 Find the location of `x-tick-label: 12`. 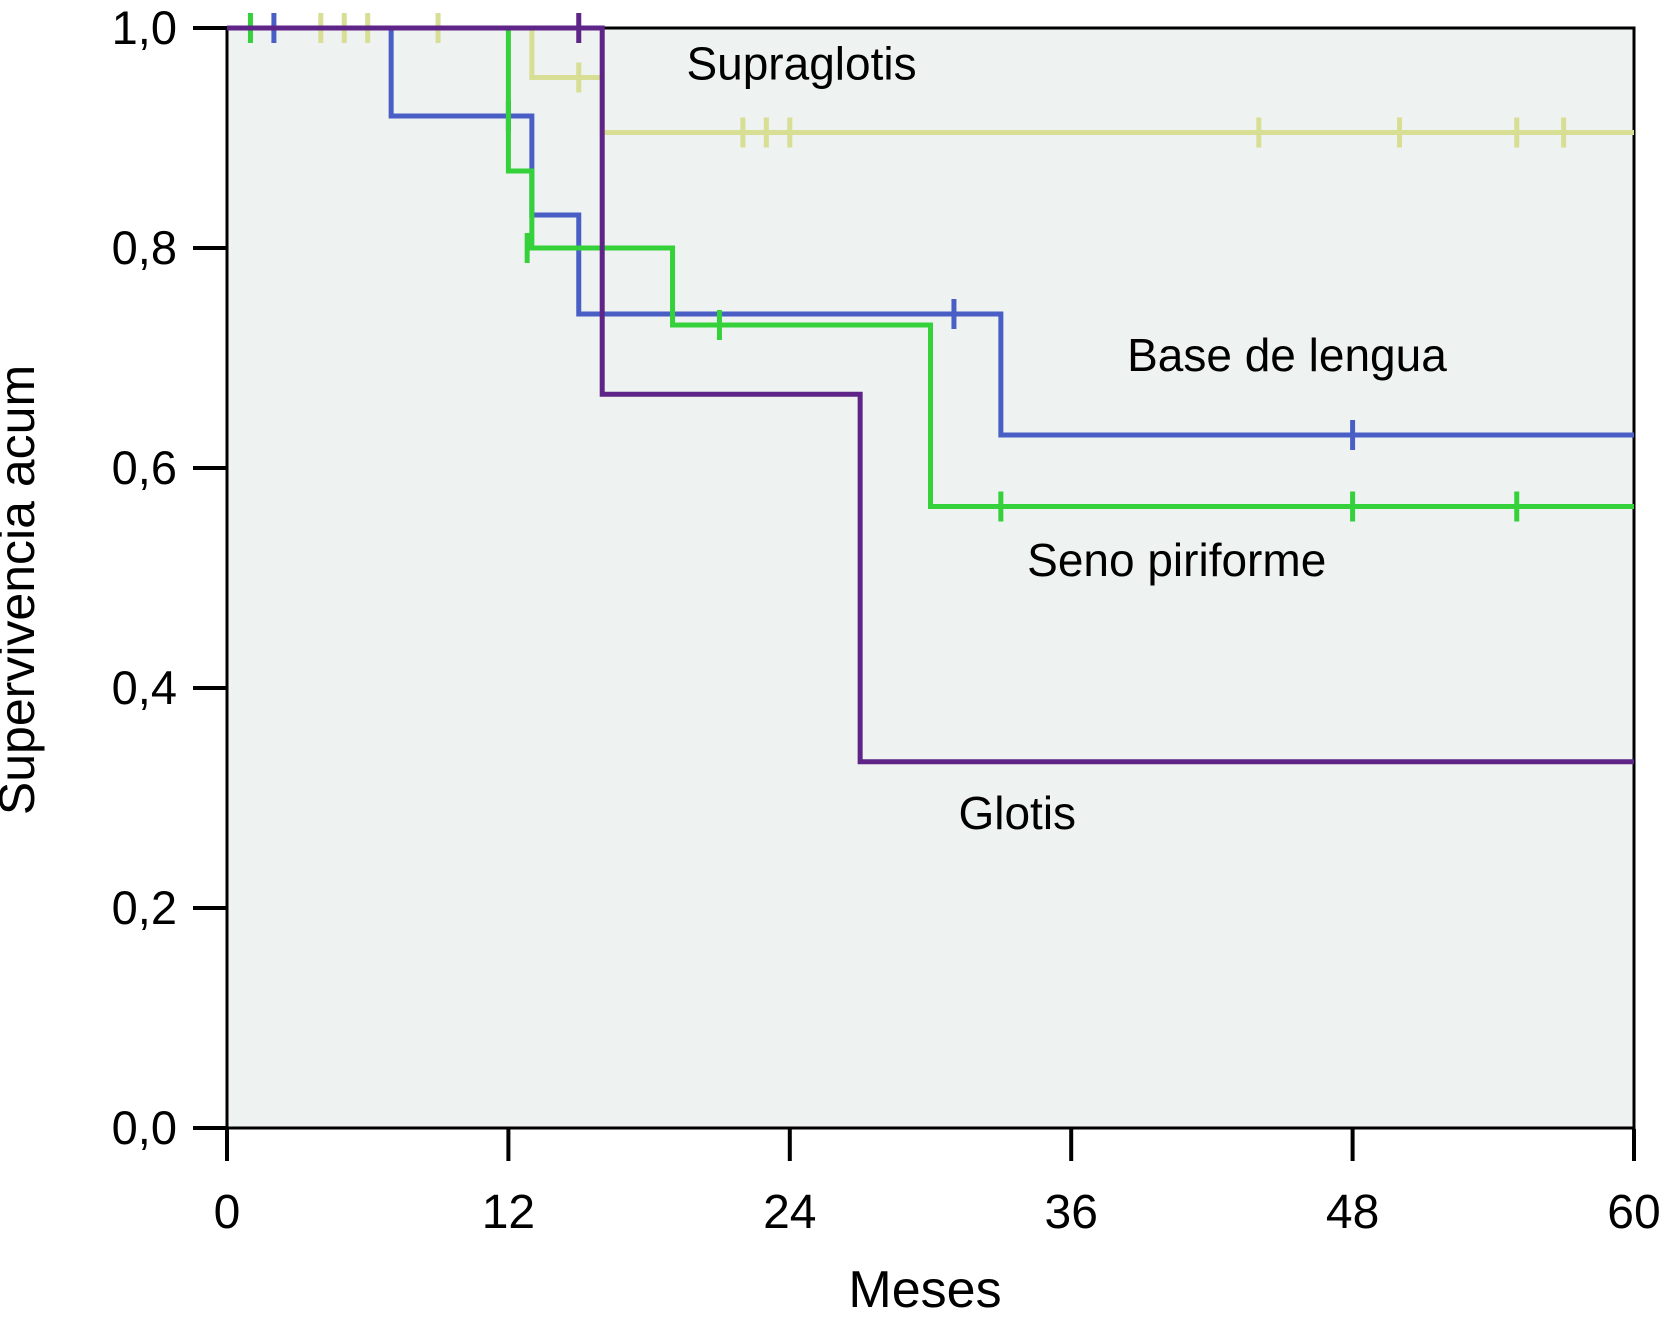

x-tick-label: 12 is located at coordinates (508, 1212).